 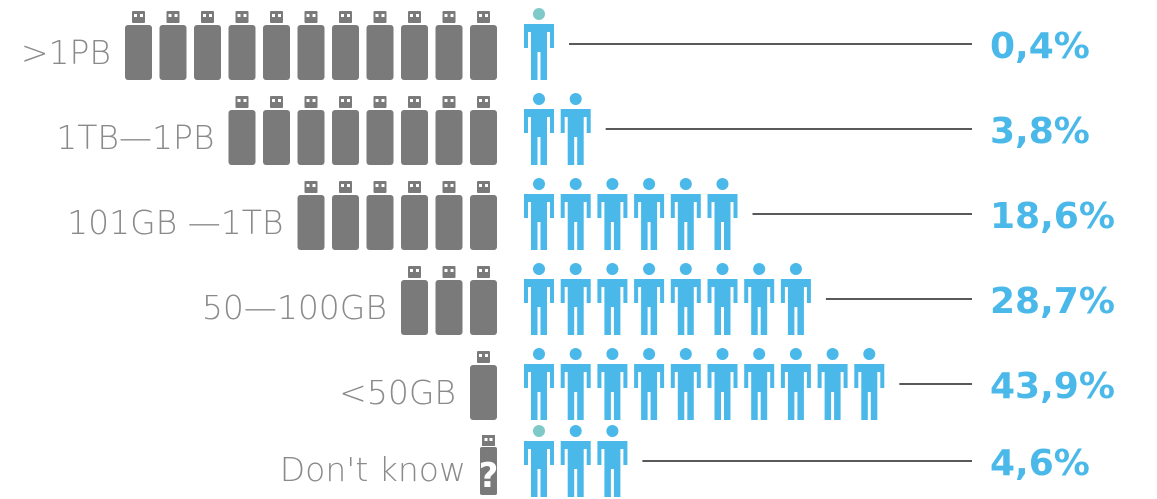 What do you see at coordinates (66, 52) in the screenshot?
I see `category-label: >1PB` at bounding box center [66, 52].